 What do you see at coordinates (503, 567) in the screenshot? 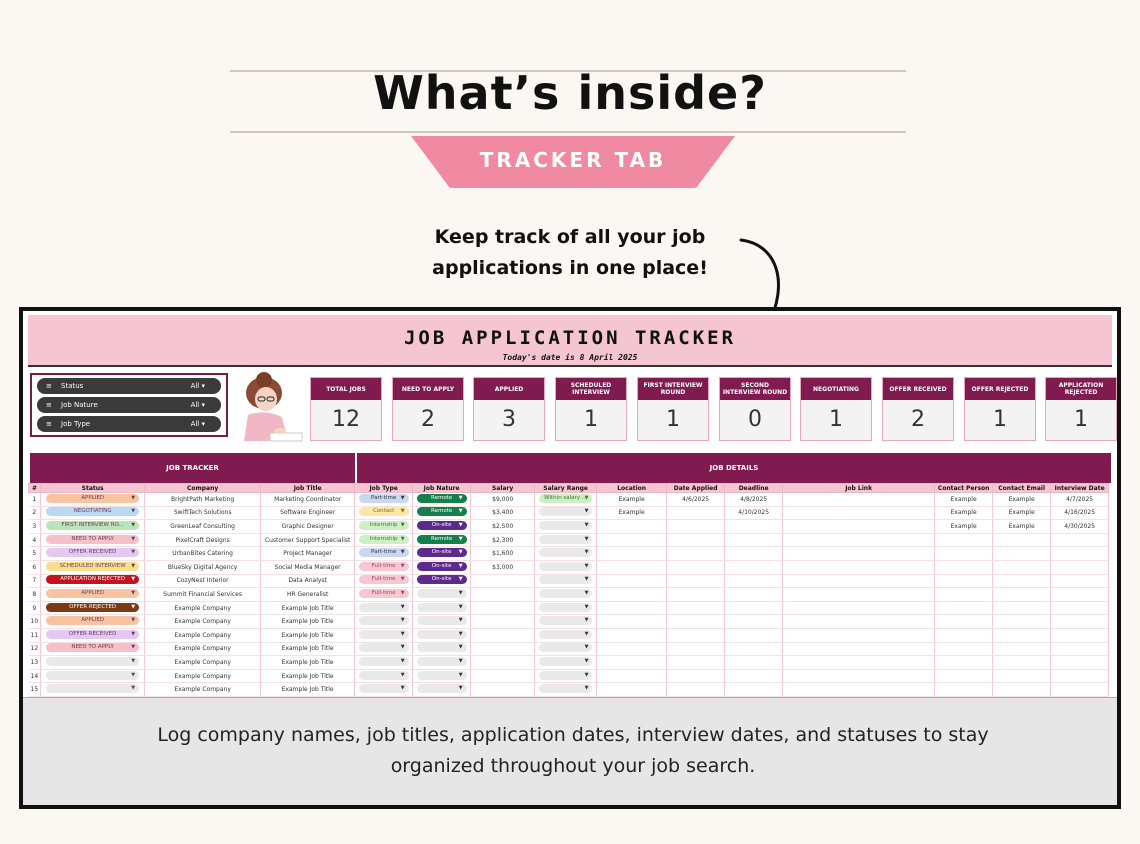
I see `cell-salary: $3,000` at bounding box center [503, 567].